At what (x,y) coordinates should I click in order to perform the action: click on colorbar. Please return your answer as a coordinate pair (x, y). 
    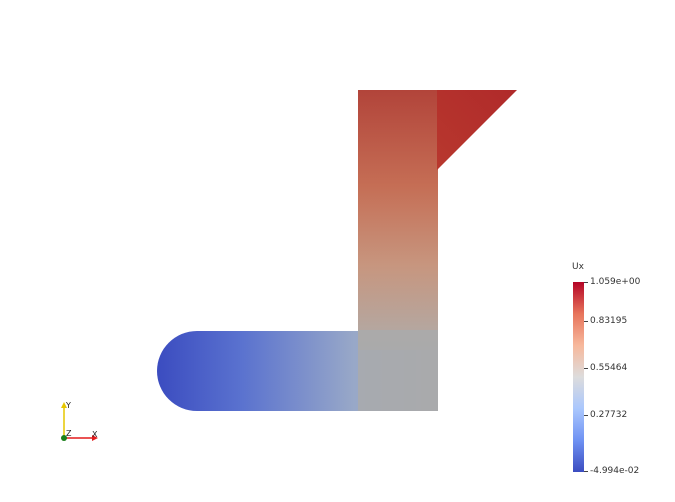
    Looking at the image, I should click on (578, 377).